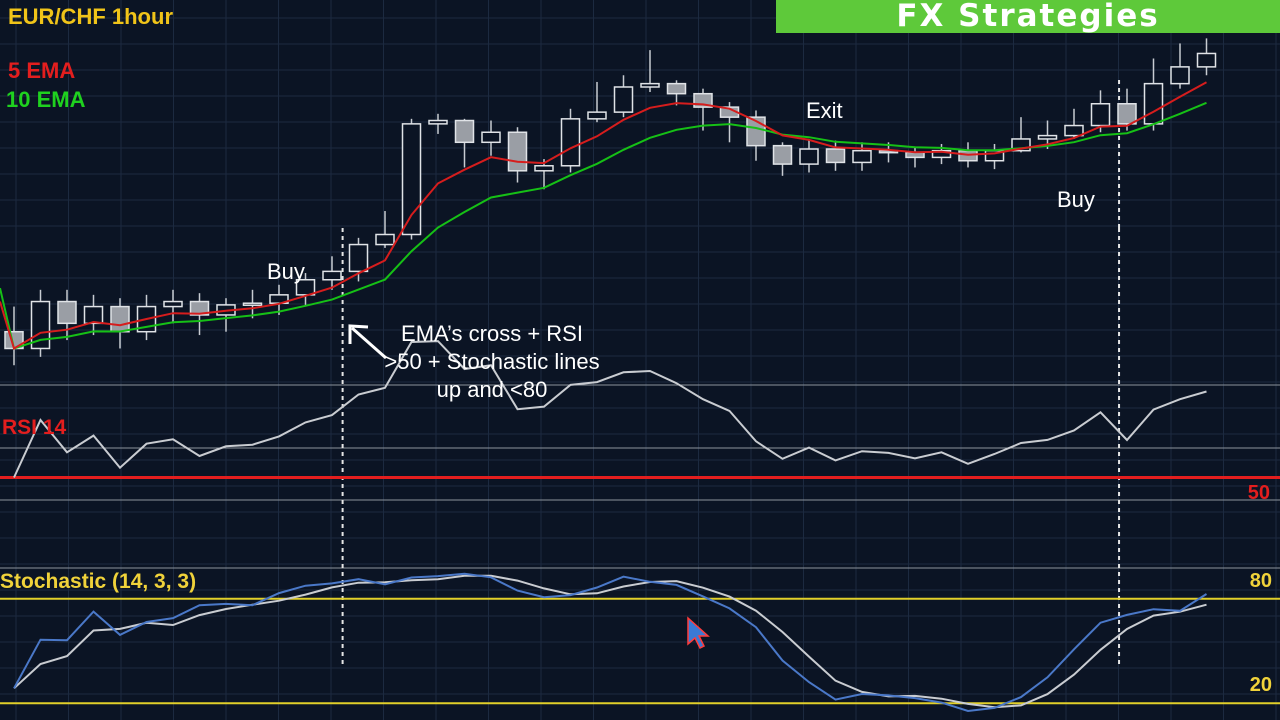 This screenshot has height=720, width=1280. Describe the element at coordinates (90, 16) in the screenshot. I see `pair-timeframe-label: EUR/CHF 1hour` at that location.